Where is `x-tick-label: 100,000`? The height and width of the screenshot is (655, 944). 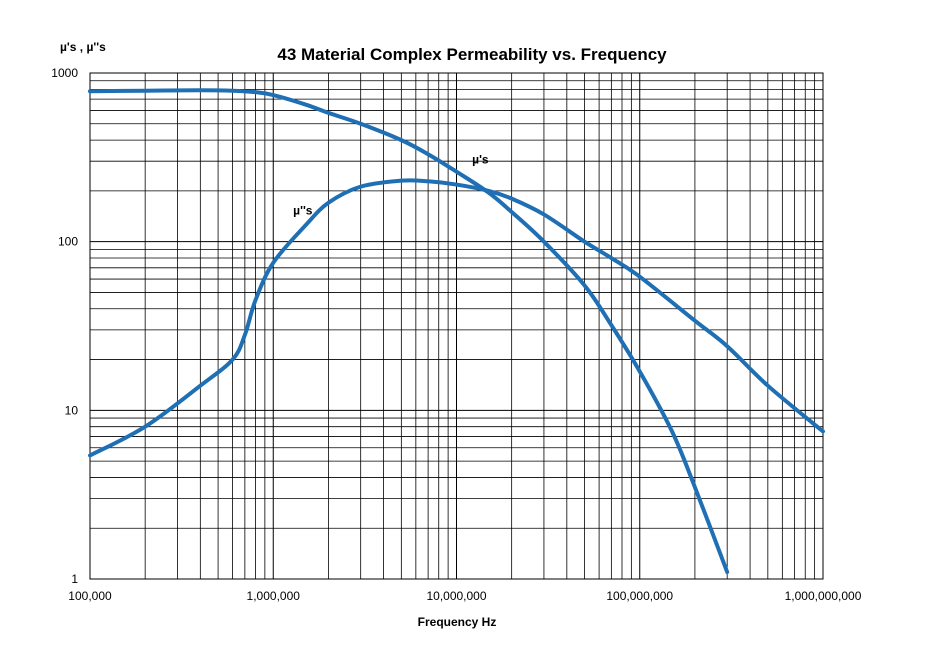 x-tick-label: 100,000 is located at coordinates (90, 596).